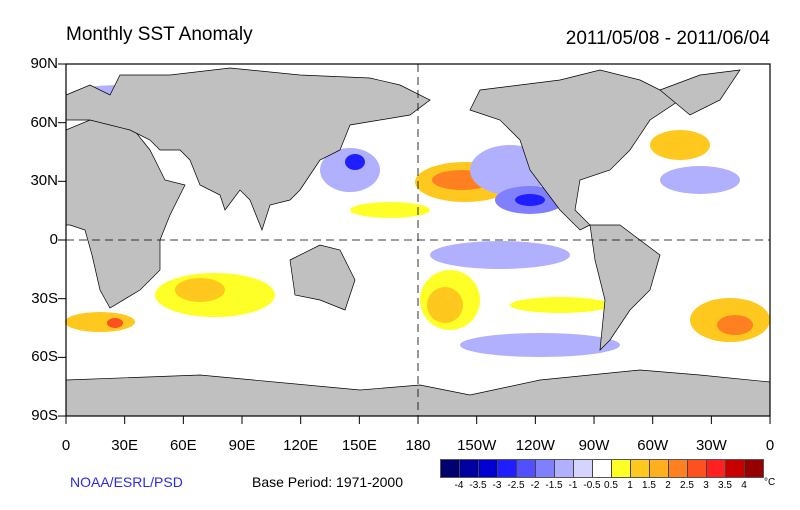  What do you see at coordinates (653, 445) in the screenshot?
I see `lon-label: 60W` at bounding box center [653, 445].